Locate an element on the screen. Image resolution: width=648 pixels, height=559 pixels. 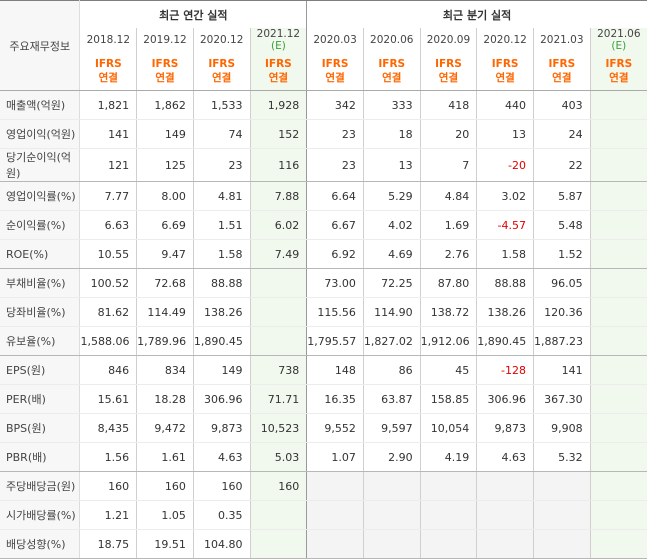
table-cell: 1,795.57 is located at coordinates (335, 341).